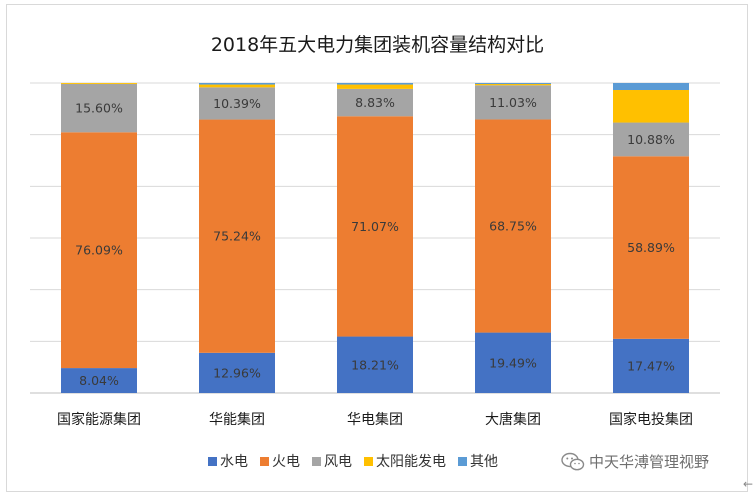 The image size is (755, 497). I want to click on data-label: 8.83%, so click(375, 102).